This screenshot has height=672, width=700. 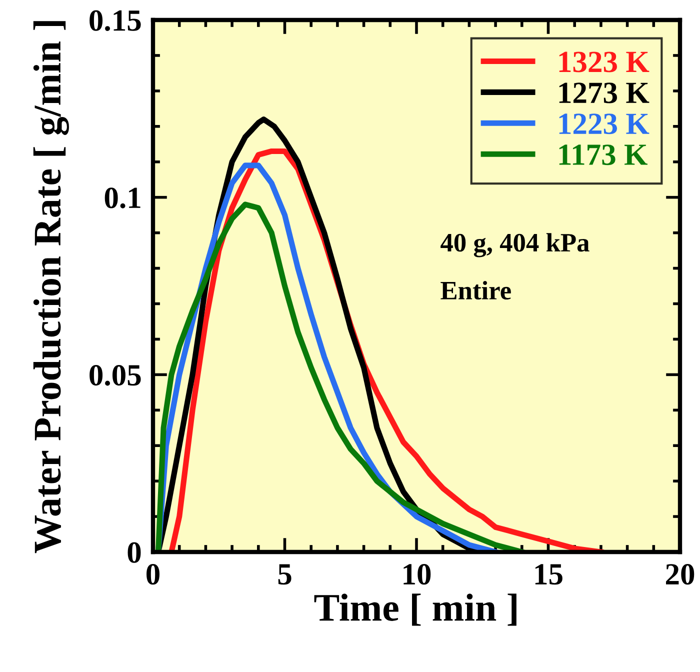 What do you see at coordinates (417, 574) in the screenshot?
I see `x-tick-label: 10` at bounding box center [417, 574].